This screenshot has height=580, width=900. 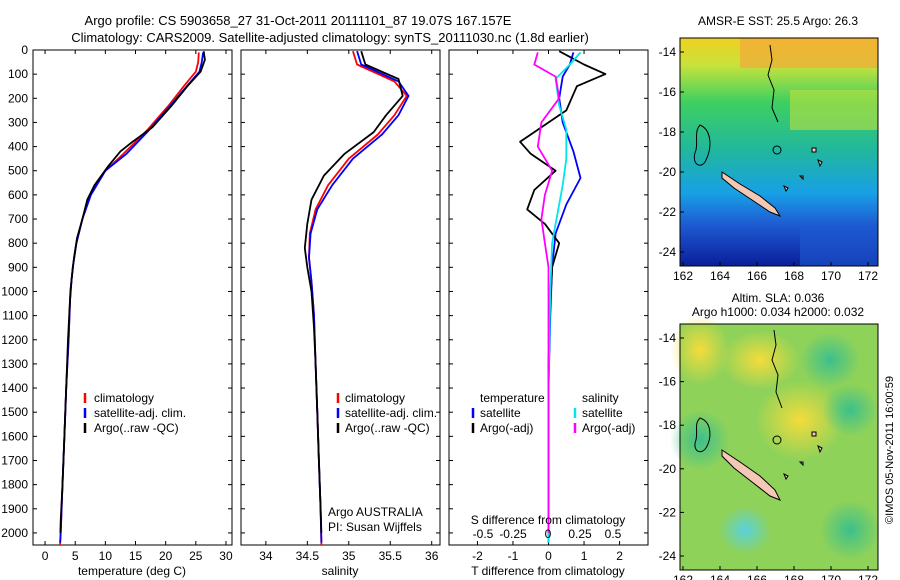 I want to click on s-tick-label: -0.5, so click(x=483, y=534).